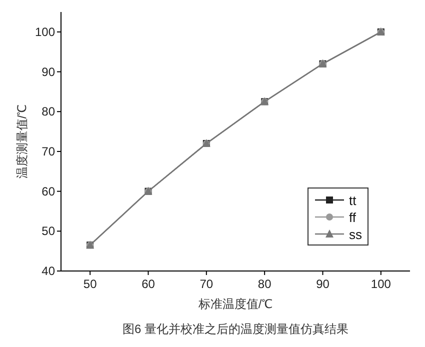 This screenshot has height=347, width=425. Describe the element at coordinates (49, 271) in the screenshot. I see `y-tick-label: 40` at that location.